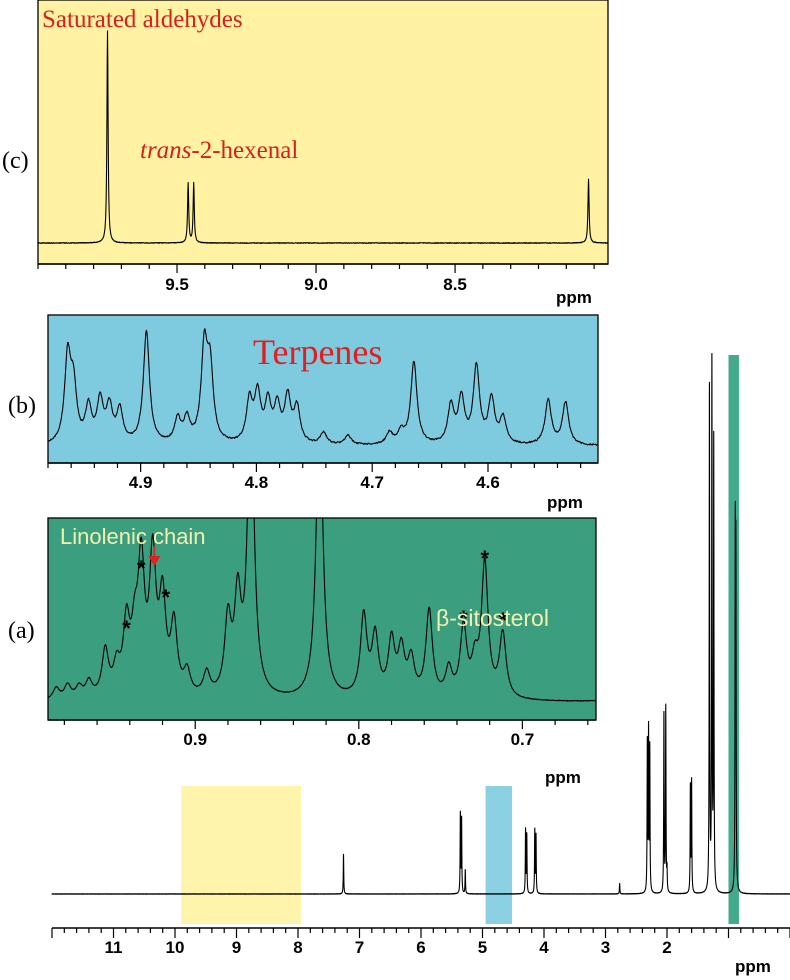 Image resolution: width=790 pixels, height=980 pixels. Describe the element at coordinates (574, 297) in the screenshot. I see `panel-c-x-unit: ppm` at that location.